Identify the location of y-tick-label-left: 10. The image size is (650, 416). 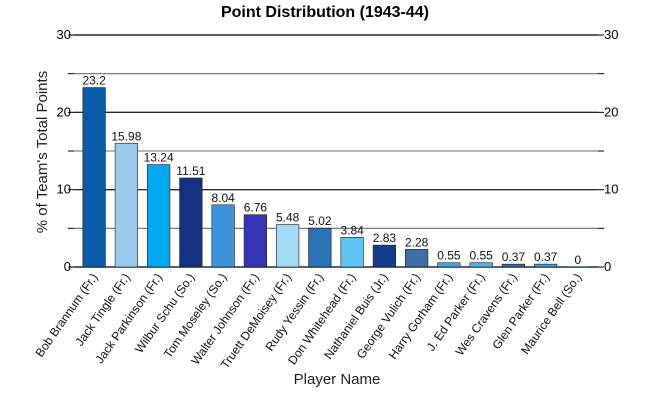
(64, 189).